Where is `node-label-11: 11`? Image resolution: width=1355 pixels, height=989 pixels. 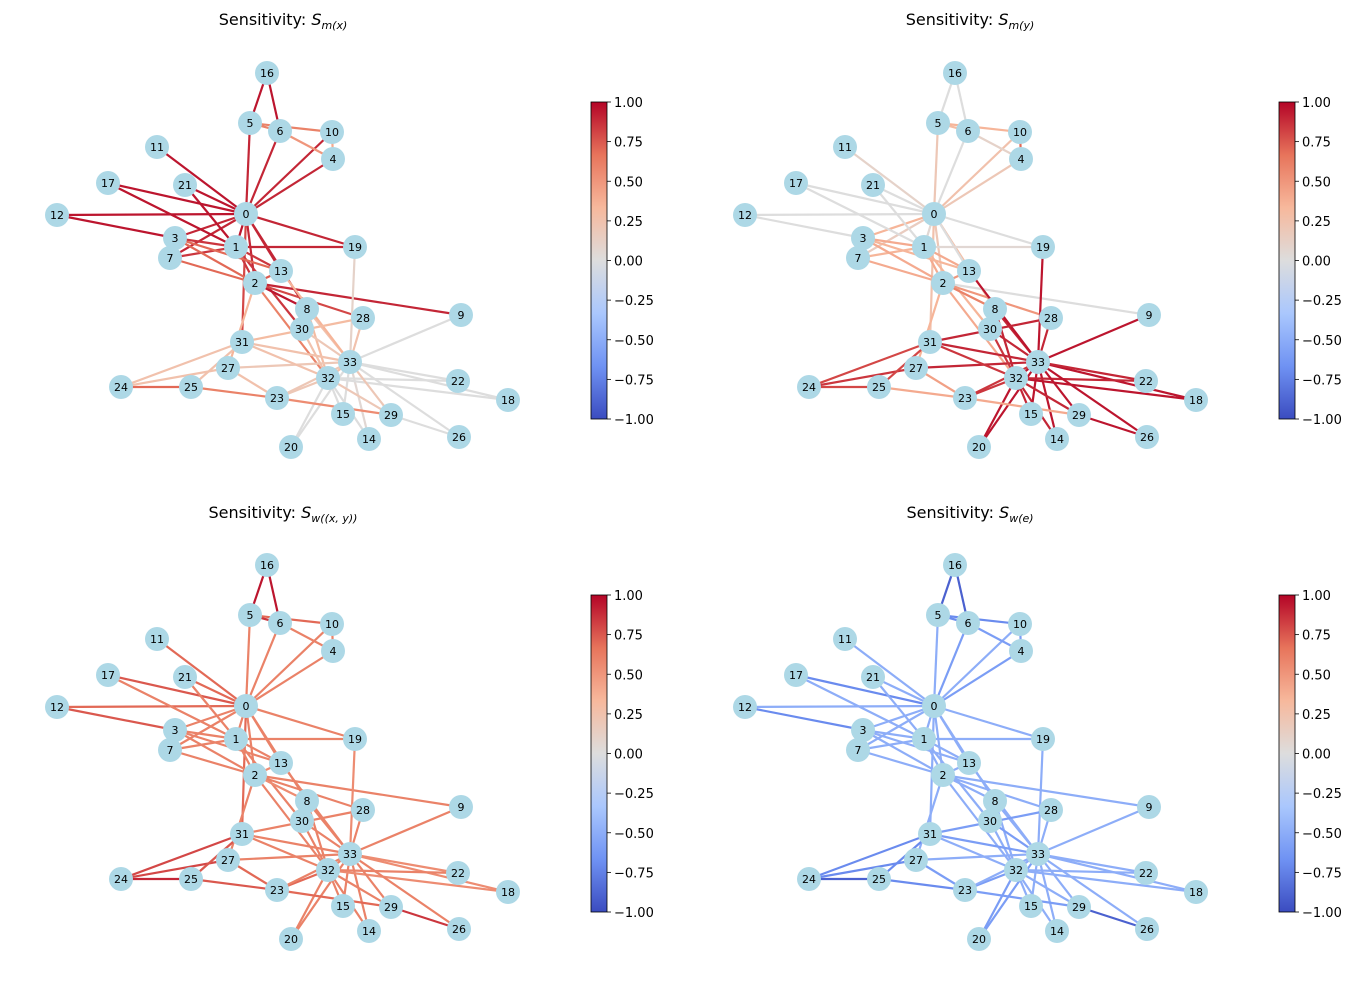 node-label-11: 11 is located at coordinates (845, 147).